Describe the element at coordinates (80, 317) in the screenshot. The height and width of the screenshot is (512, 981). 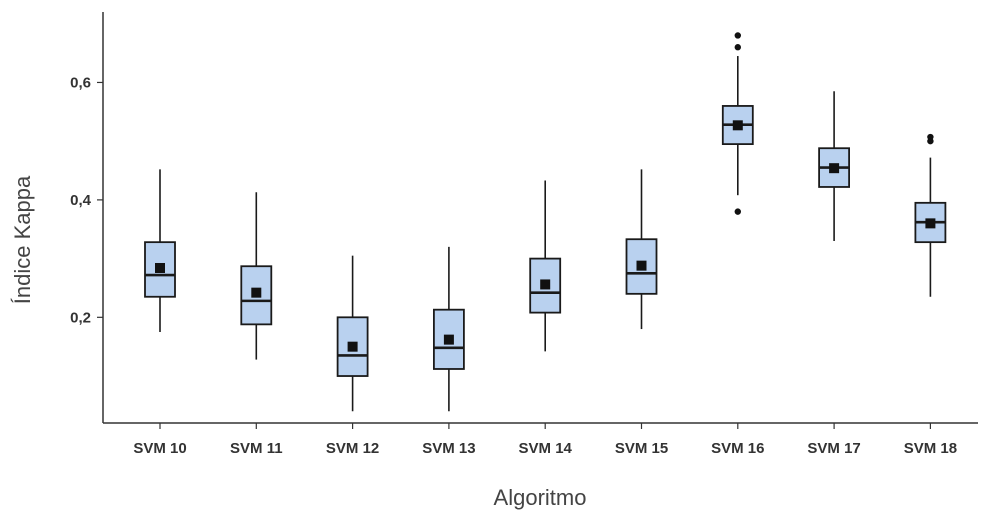
I see `y-tick-label: 0,2` at that location.